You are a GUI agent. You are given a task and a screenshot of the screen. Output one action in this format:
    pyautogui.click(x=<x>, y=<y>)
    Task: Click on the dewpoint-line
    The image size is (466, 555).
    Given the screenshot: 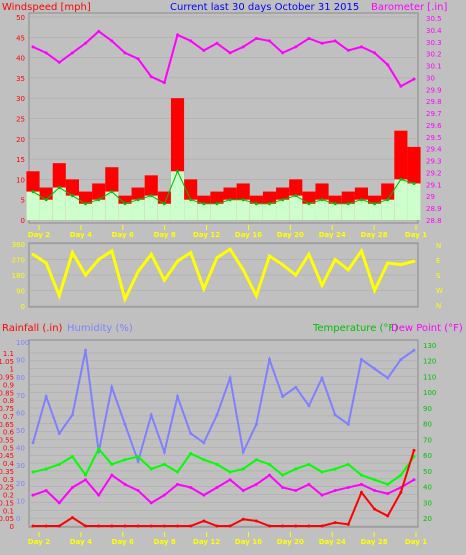 What is the action you would take?
    pyautogui.click(x=223, y=489)
    